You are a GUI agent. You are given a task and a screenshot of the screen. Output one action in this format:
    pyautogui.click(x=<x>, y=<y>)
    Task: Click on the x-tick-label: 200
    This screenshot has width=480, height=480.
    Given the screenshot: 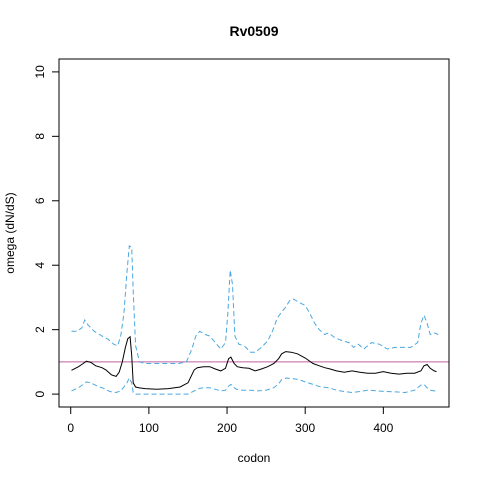 What is the action you would take?
    pyautogui.click(x=227, y=428)
    